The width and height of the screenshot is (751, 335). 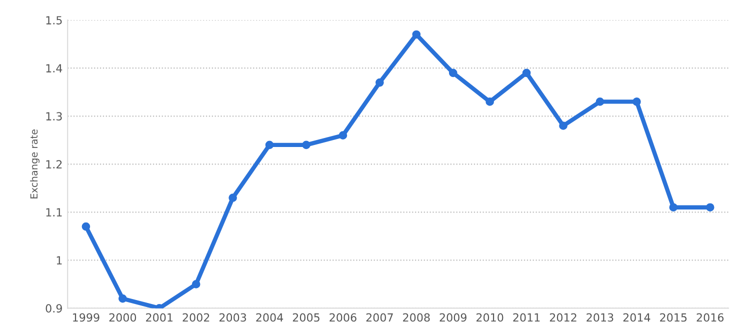 What do you see at coordinates (54, 116) in the screenshot?
I see `y-tick-label: 1.3` at bounding box center [54, 116].